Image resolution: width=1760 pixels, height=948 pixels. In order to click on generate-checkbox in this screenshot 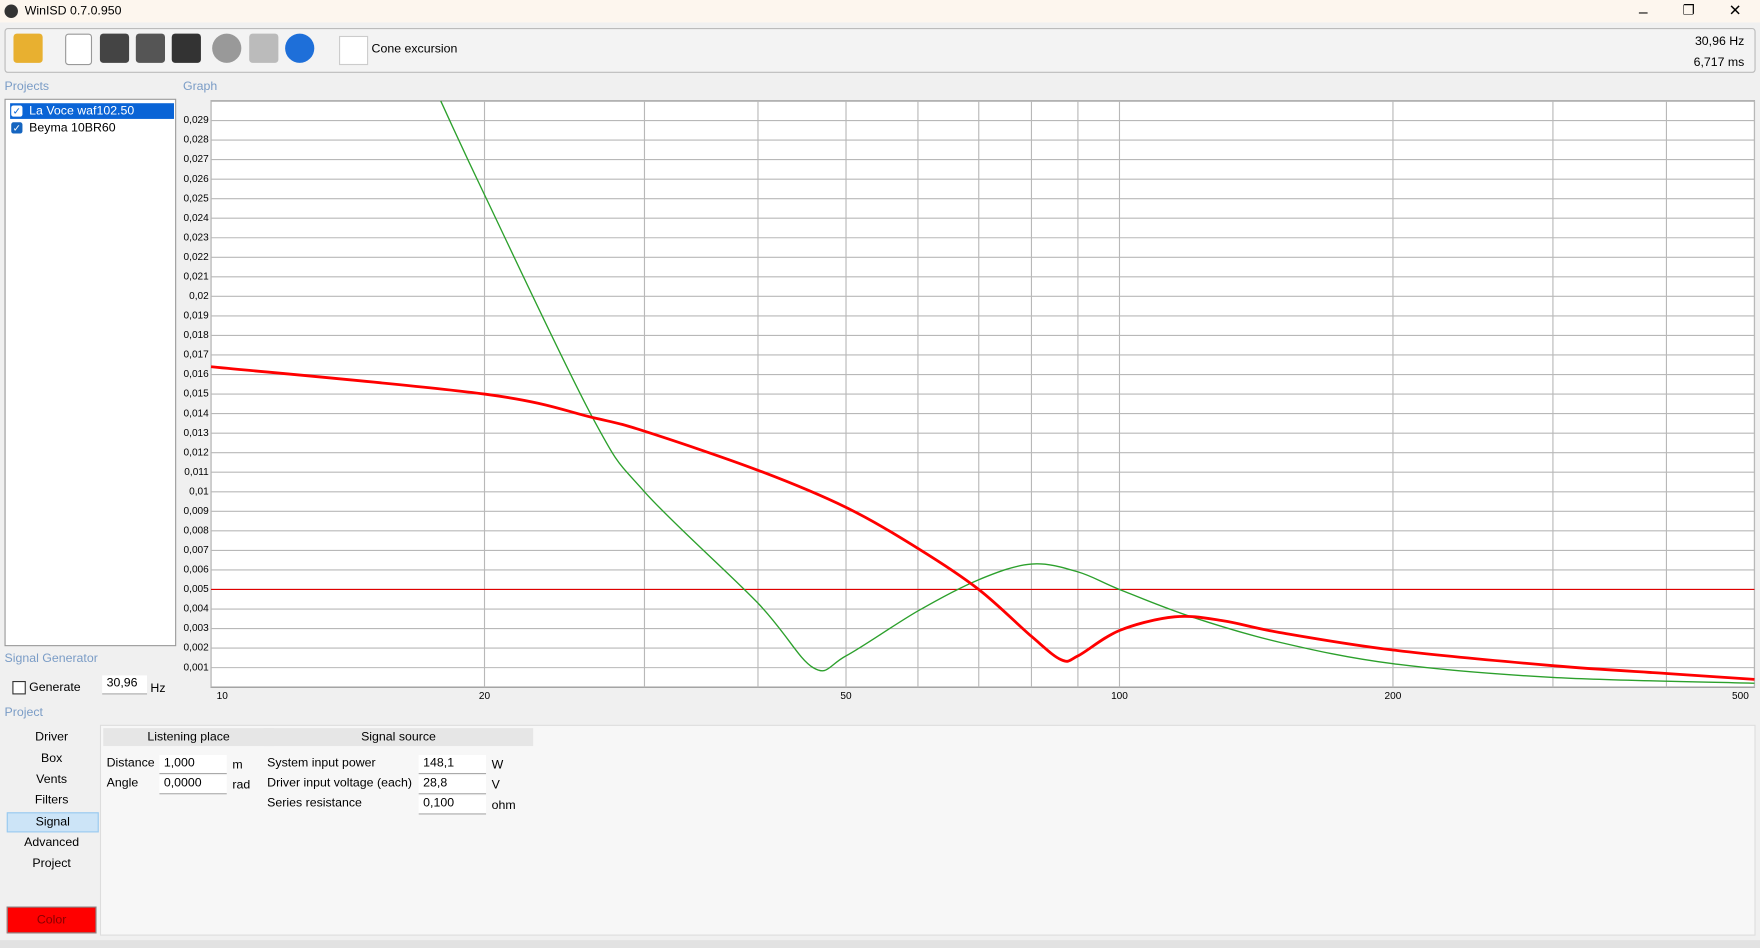, I will do `click(19, 687)`.